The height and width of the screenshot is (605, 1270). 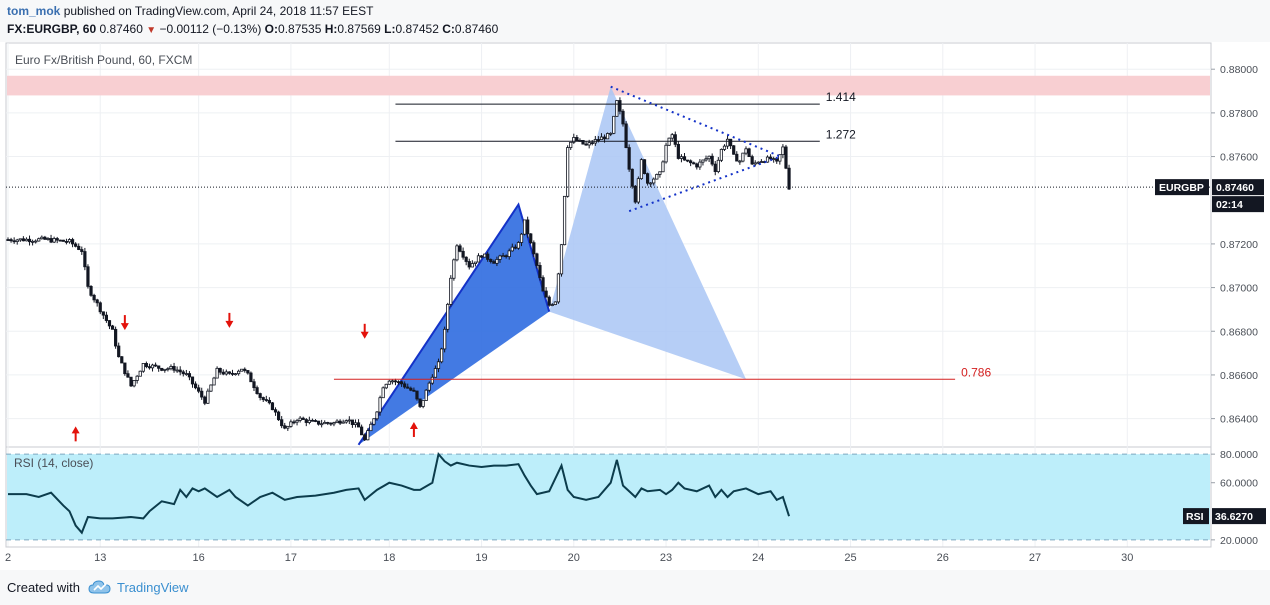 I want to click on countdown-tag-value: 02:14, so click(x=1229, y=205).